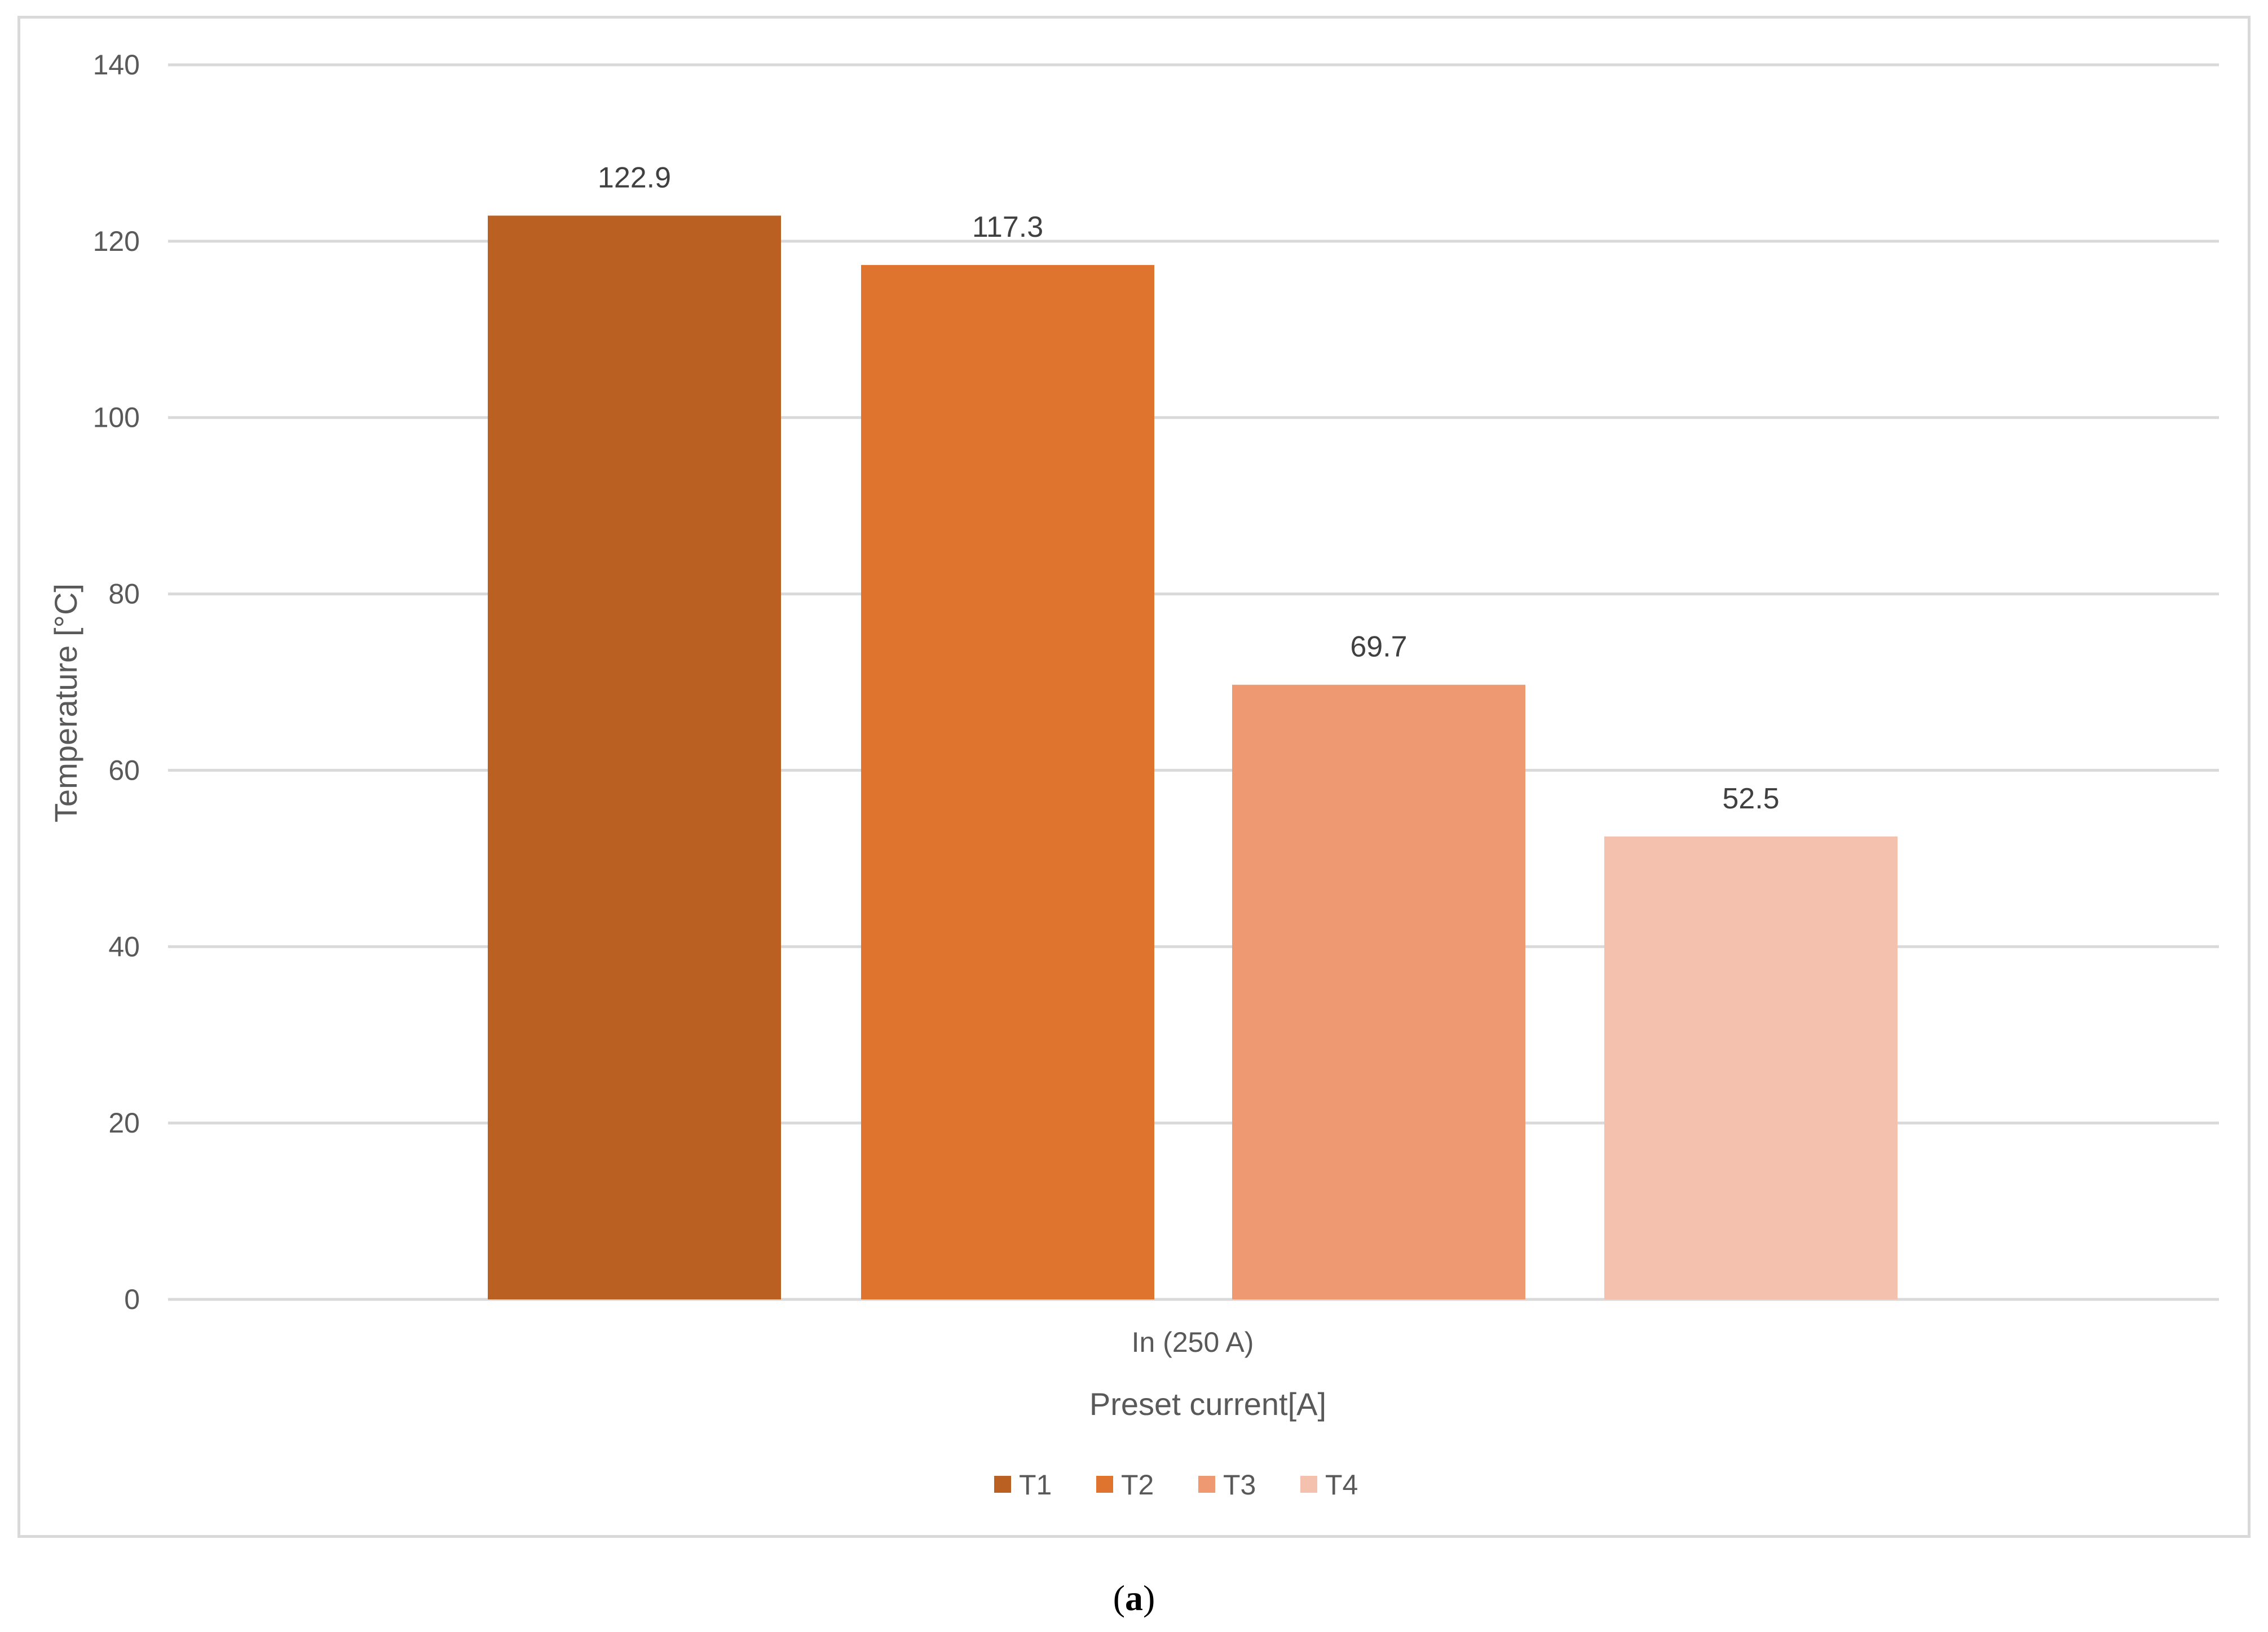  What do you see at coordinates (124, 594) in the screenshot?
I see `y-tick-label: 80` at bounding box center [124, 594].